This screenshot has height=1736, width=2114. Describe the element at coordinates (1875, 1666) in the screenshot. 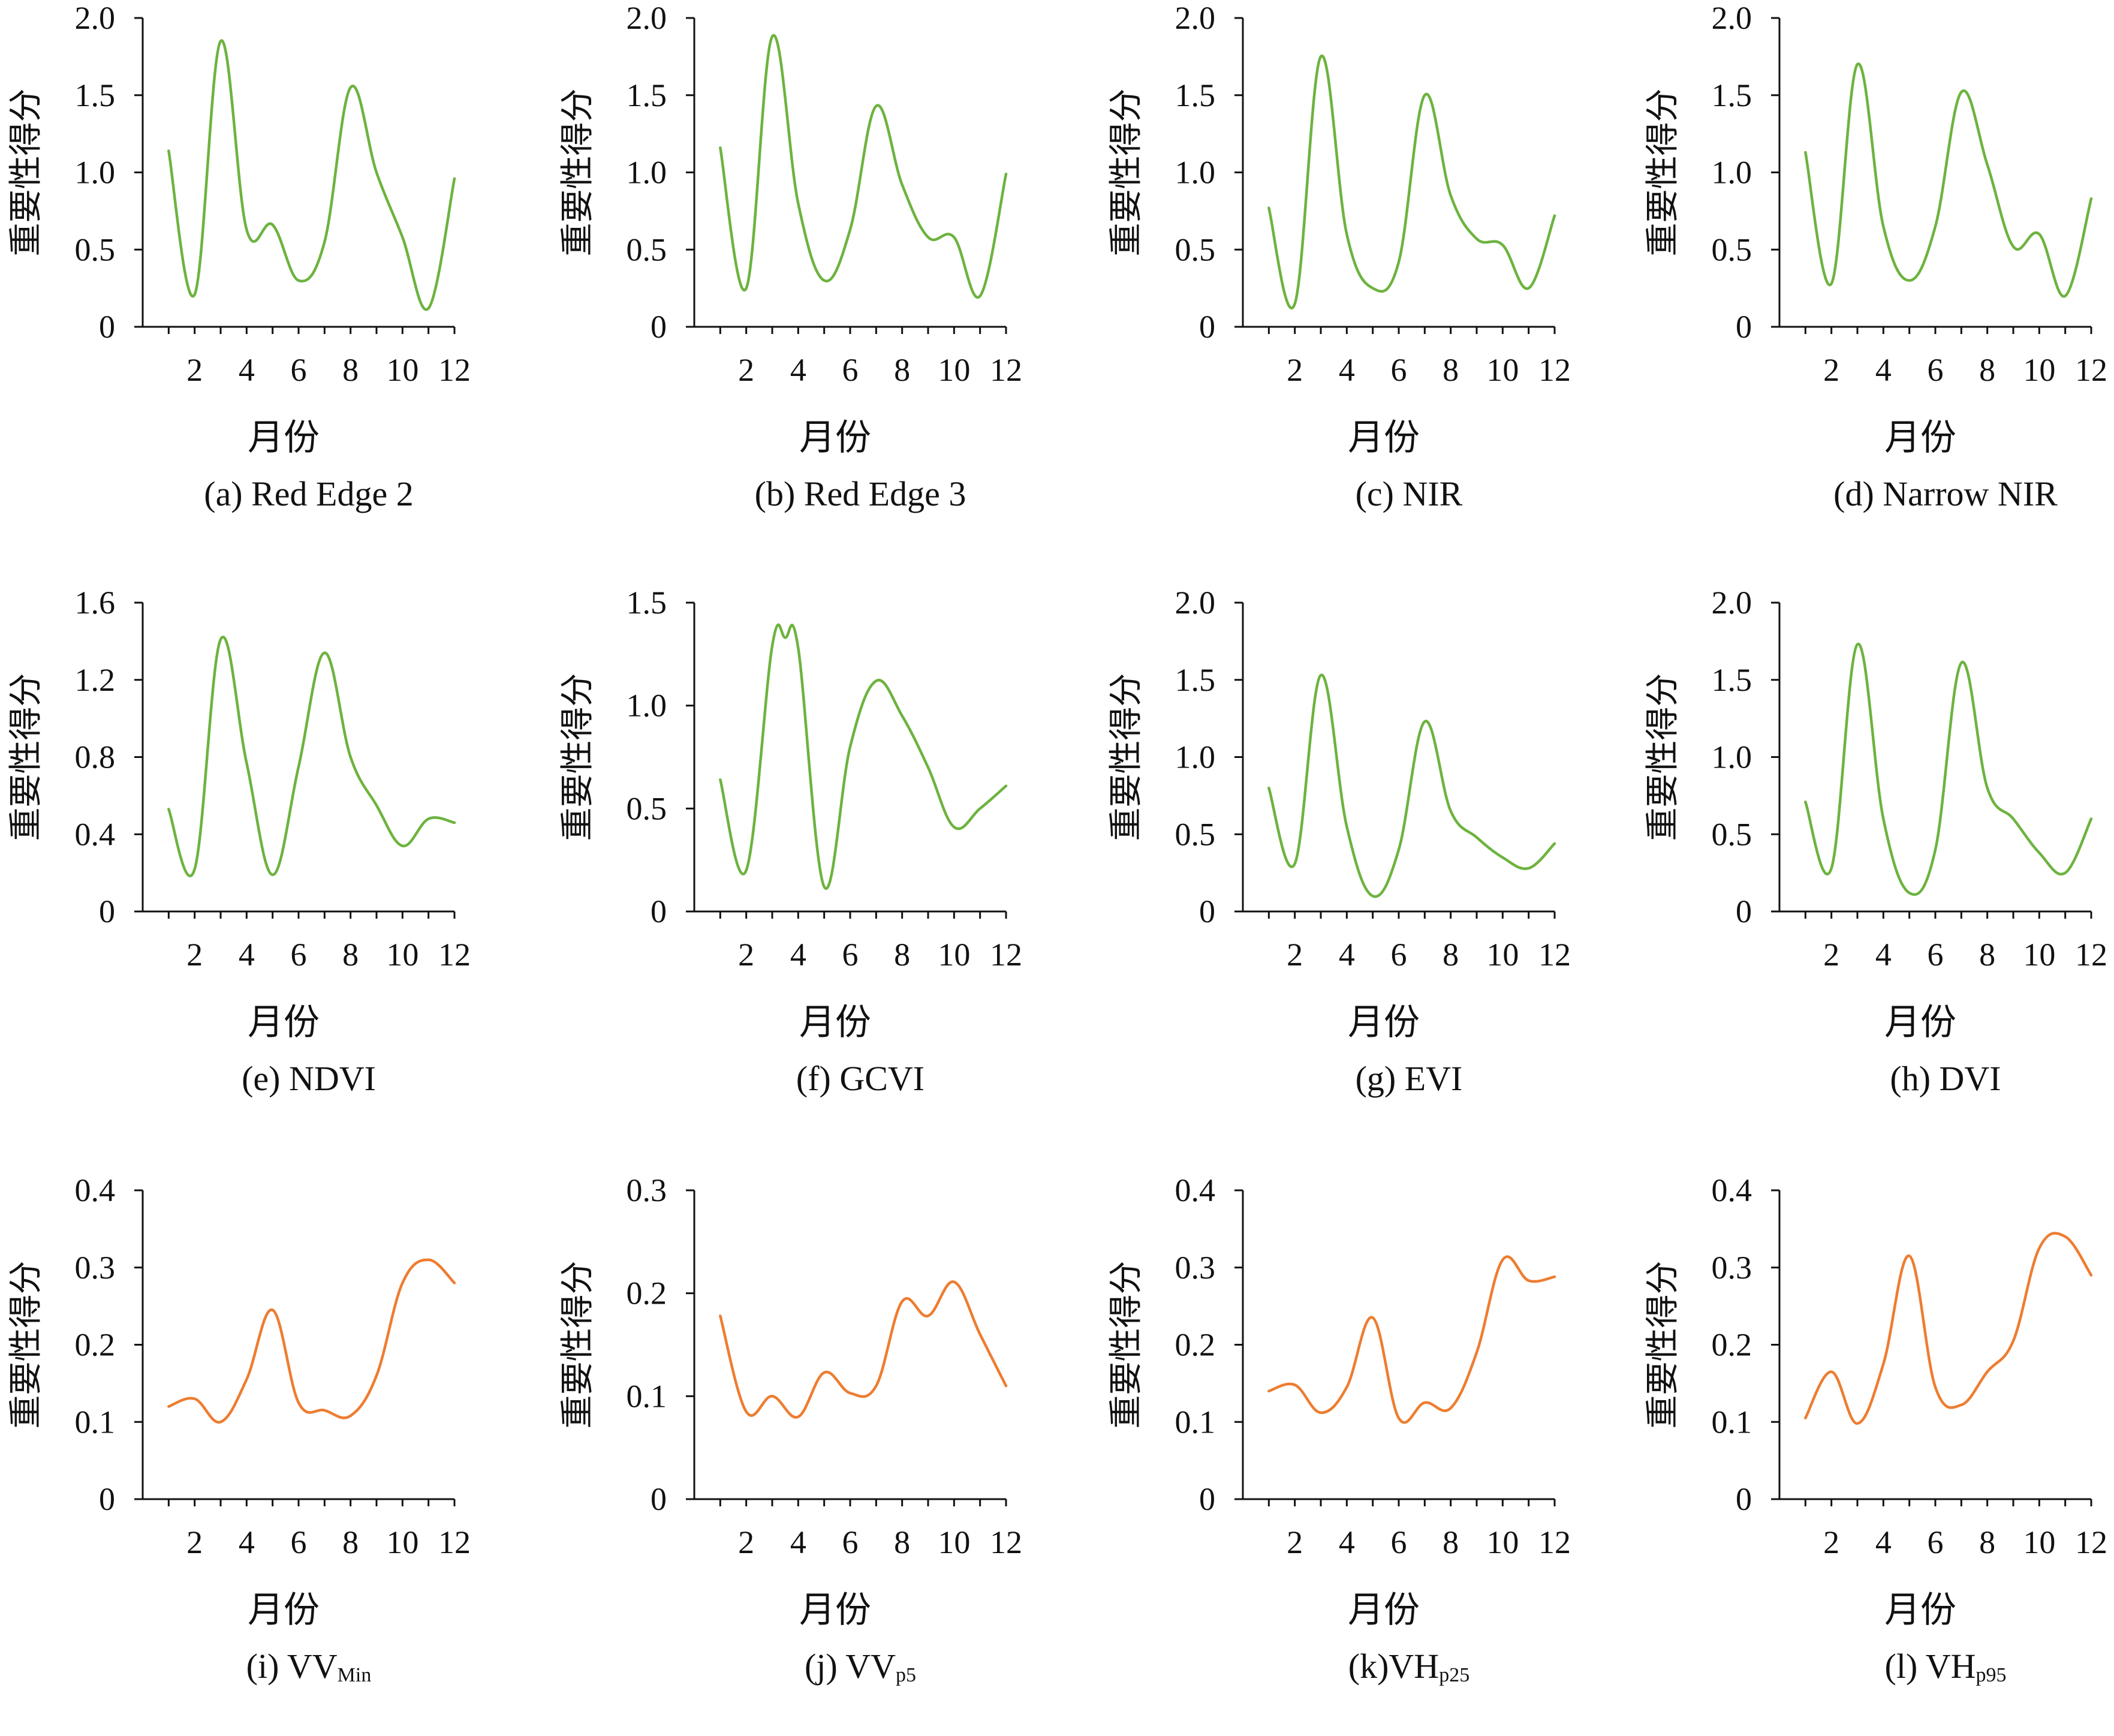

I see `chart-caption: (l) VHp95` at that location.